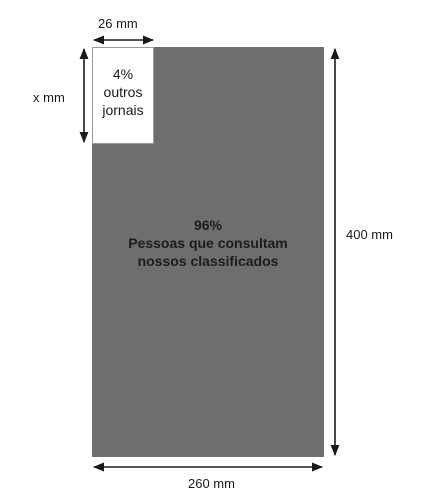  I want to click on left-height-label: x mm, so click(49, 97).